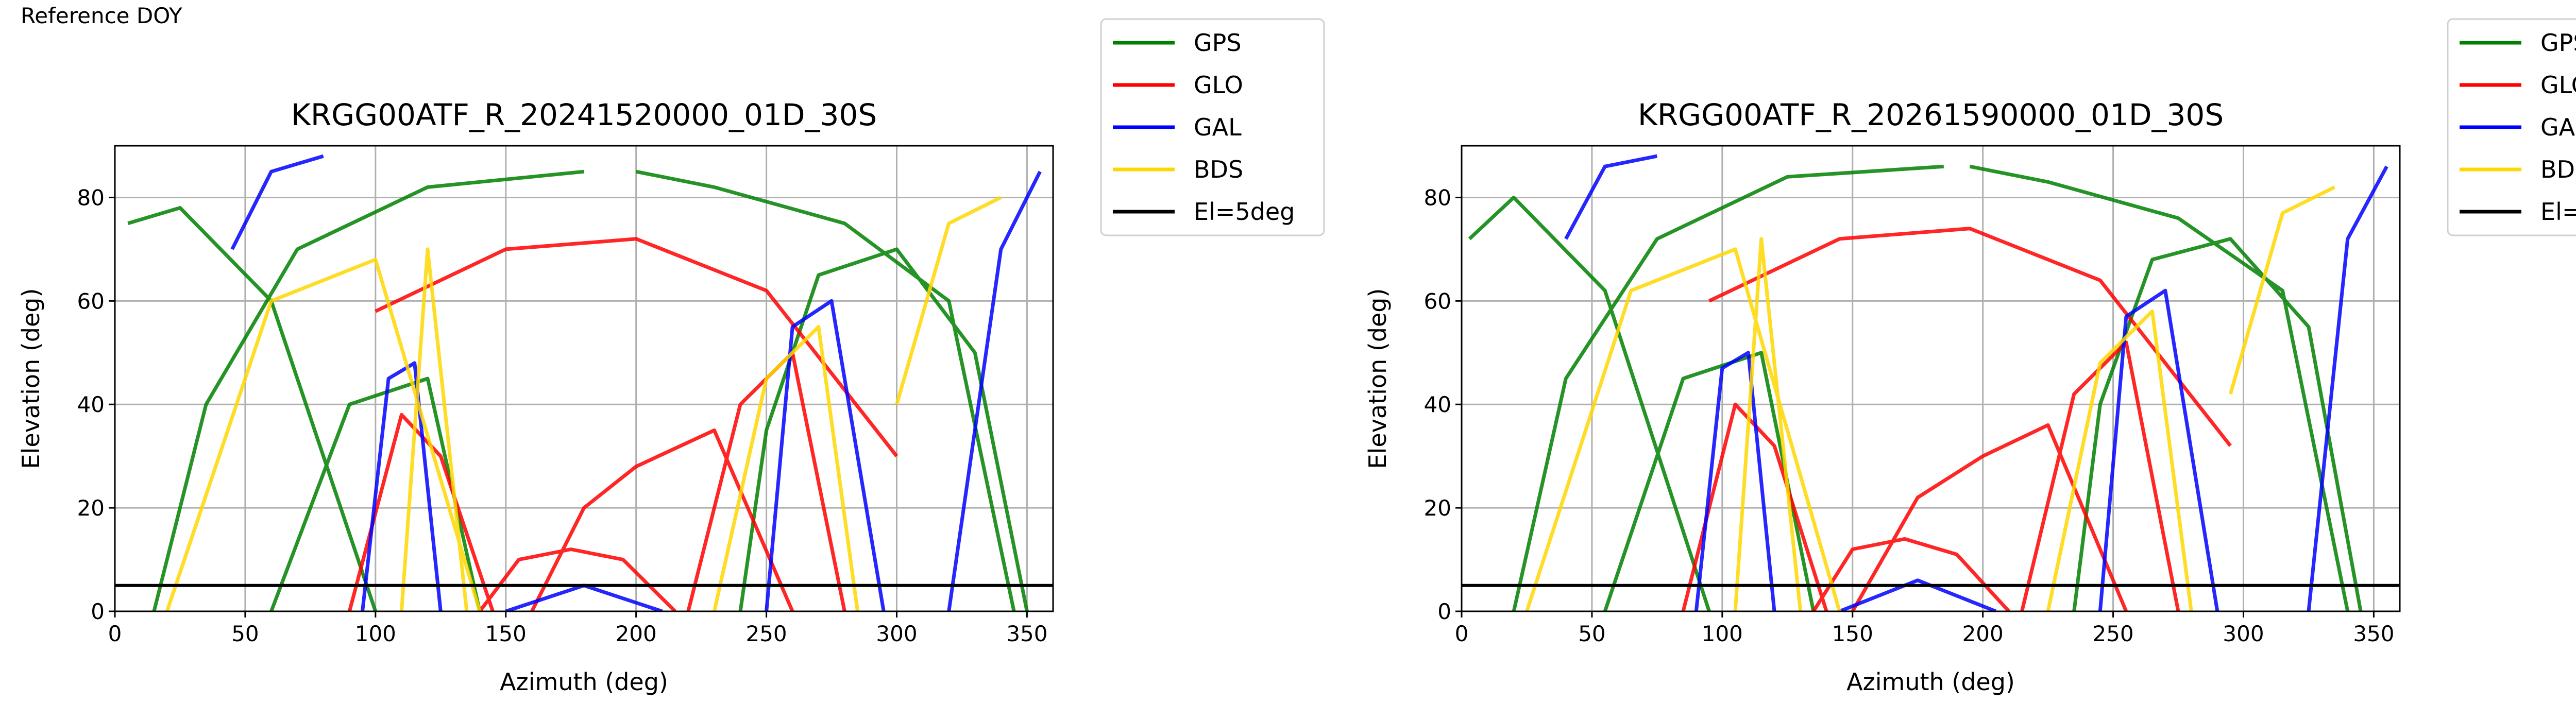  I want to click on chart-title: KRGG00ATF_R_20261590000_01D_30S, so click(1931, 114).